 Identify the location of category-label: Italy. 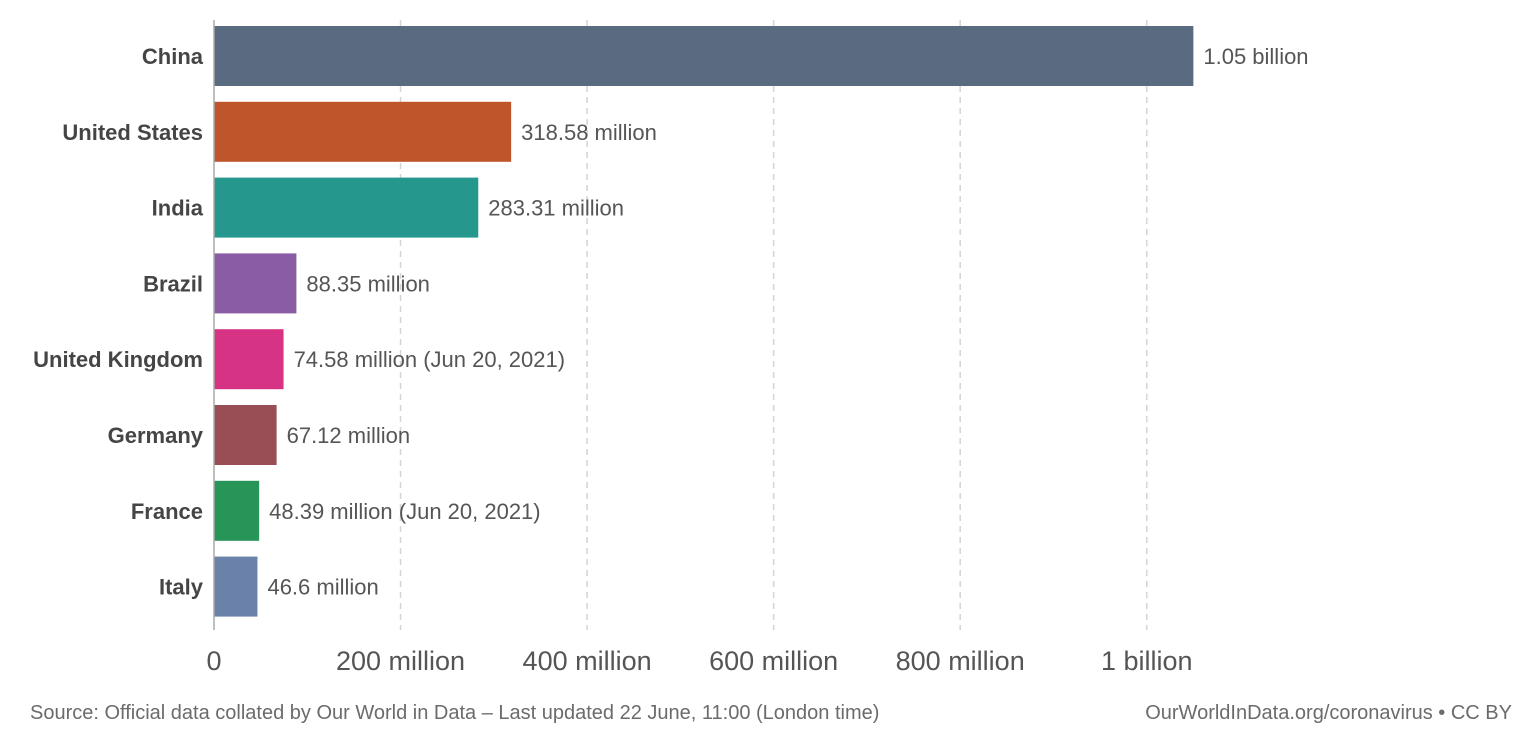
(181, 587).